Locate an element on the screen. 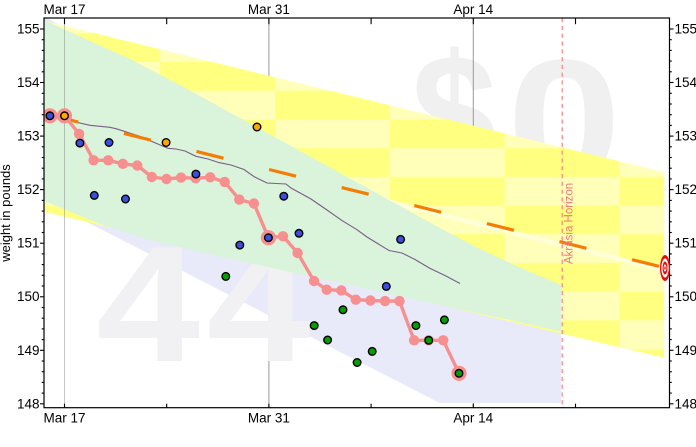 This screenshot has width=696, height=447. svg-text: Akrasia Horizon is located at coordinates (570, 223).